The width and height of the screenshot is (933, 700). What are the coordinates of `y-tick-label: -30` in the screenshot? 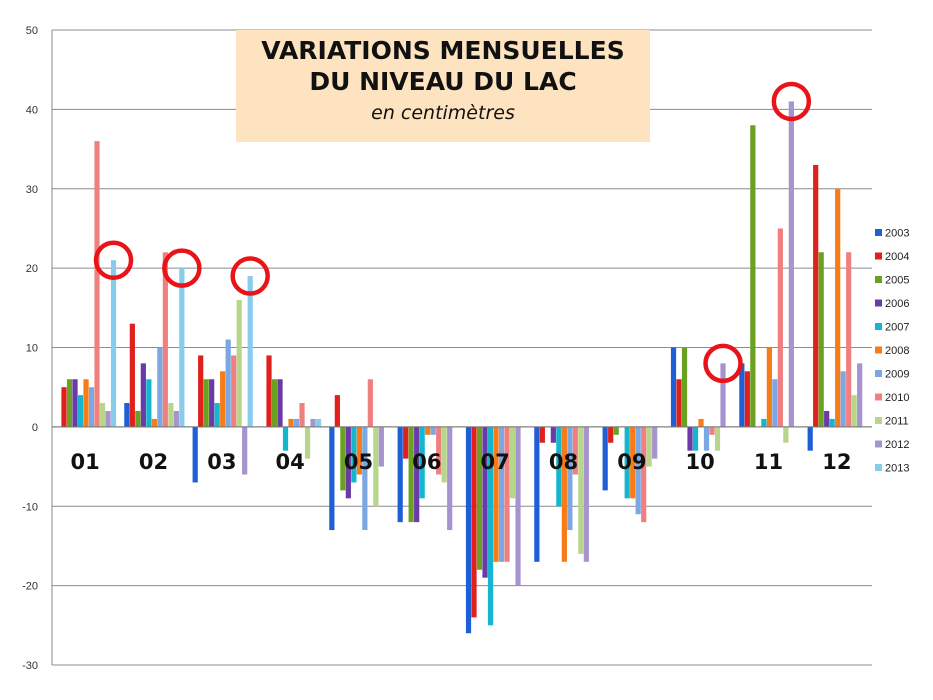 It's located at (30, 666).